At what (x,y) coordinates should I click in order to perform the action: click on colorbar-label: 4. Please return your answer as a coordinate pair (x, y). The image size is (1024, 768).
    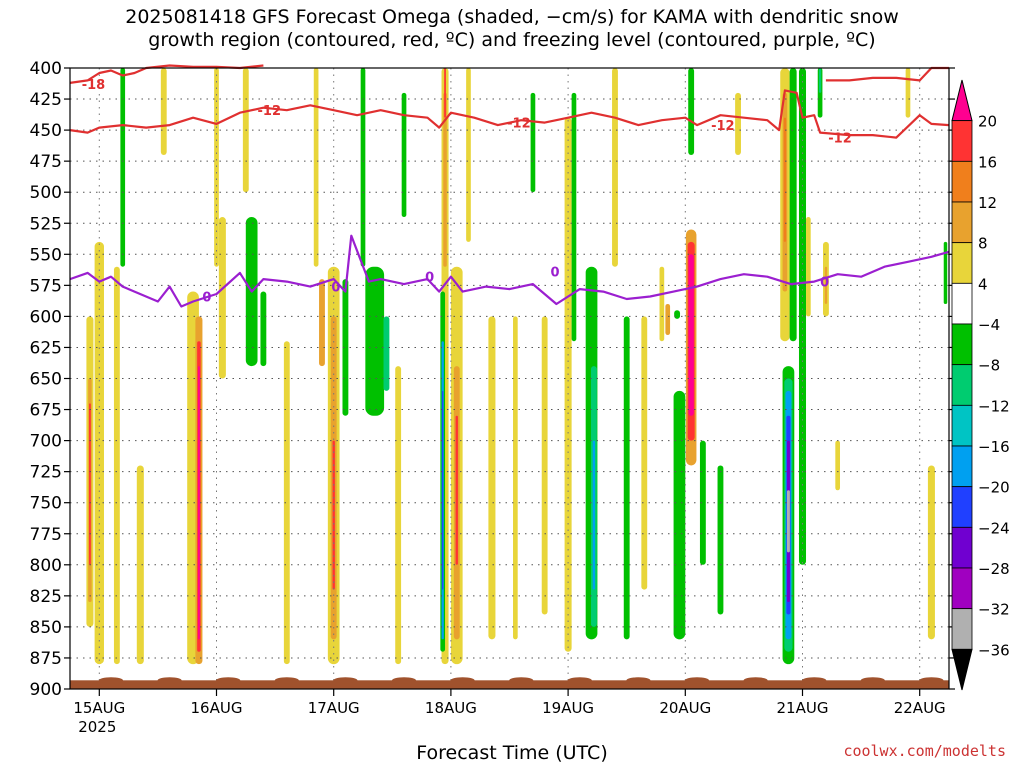
    Looking at the image, I should click on (983, 284).